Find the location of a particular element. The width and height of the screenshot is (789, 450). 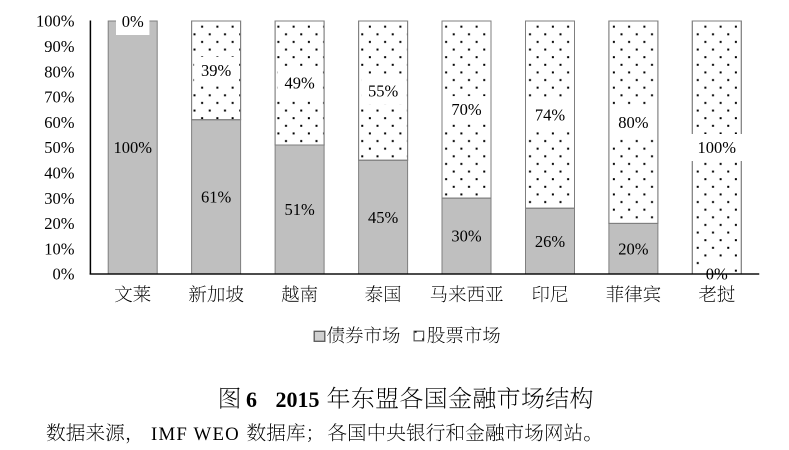

svg-text: 49% is located at coordinates (299, 83).